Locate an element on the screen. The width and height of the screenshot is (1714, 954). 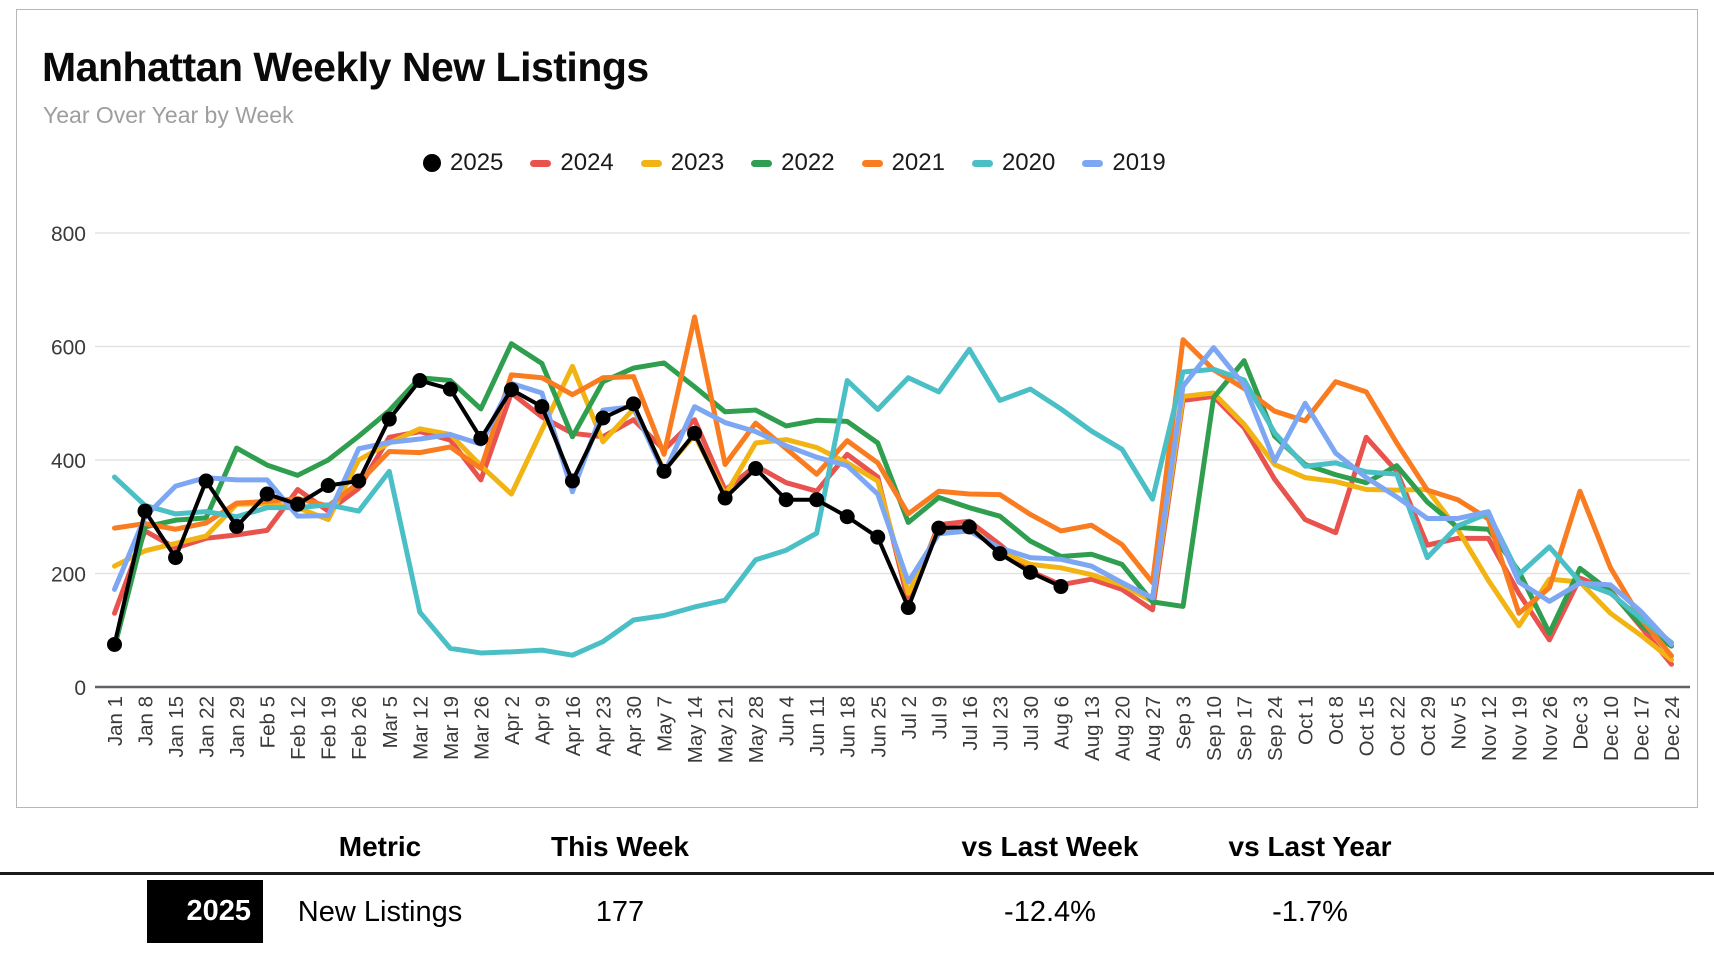
x-tick-label-jul-16: Jul 16 is located at coordinates (970, 723).